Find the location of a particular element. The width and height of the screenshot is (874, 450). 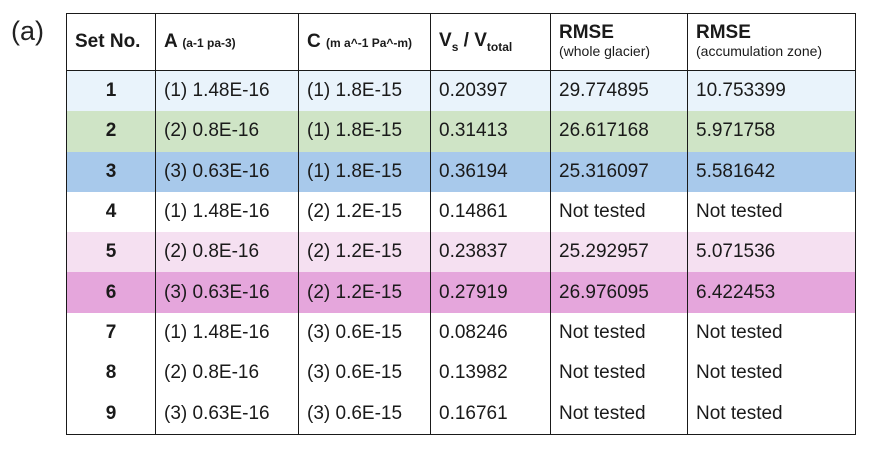

volume-ratio-cell: 0.20397 is located at coordinates (490, 91).